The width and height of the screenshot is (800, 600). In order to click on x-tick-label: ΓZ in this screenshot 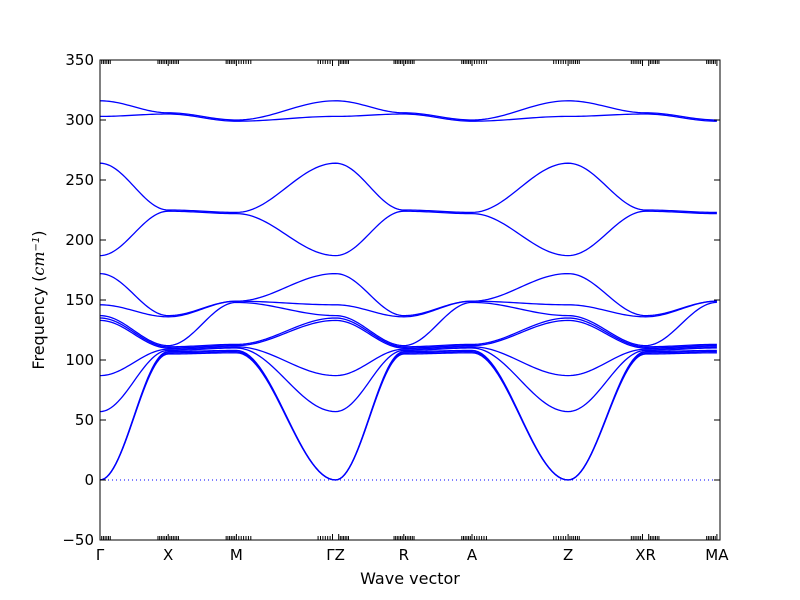, I will do `click(335, 555)`.